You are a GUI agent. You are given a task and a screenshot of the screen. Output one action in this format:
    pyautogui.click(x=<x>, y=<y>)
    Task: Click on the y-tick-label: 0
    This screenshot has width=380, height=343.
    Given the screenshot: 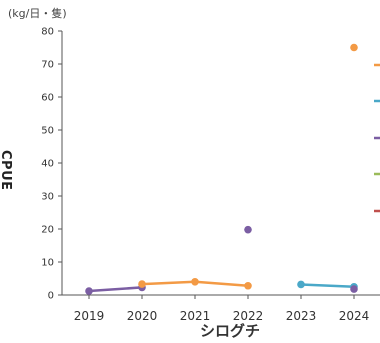 What is the action you would take?
    pyautogui.click(x=51, y=296)
    